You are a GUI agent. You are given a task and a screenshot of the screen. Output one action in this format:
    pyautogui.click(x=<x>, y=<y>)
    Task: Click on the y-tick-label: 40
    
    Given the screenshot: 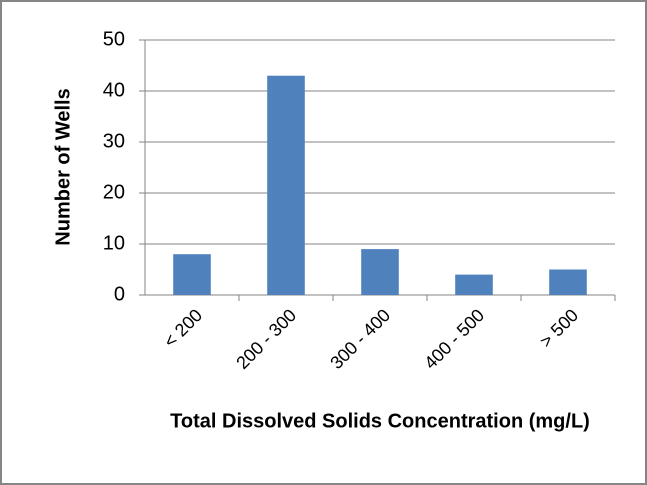 What is the action you would take?
    pyautogui.click(x=114, y=90)
    